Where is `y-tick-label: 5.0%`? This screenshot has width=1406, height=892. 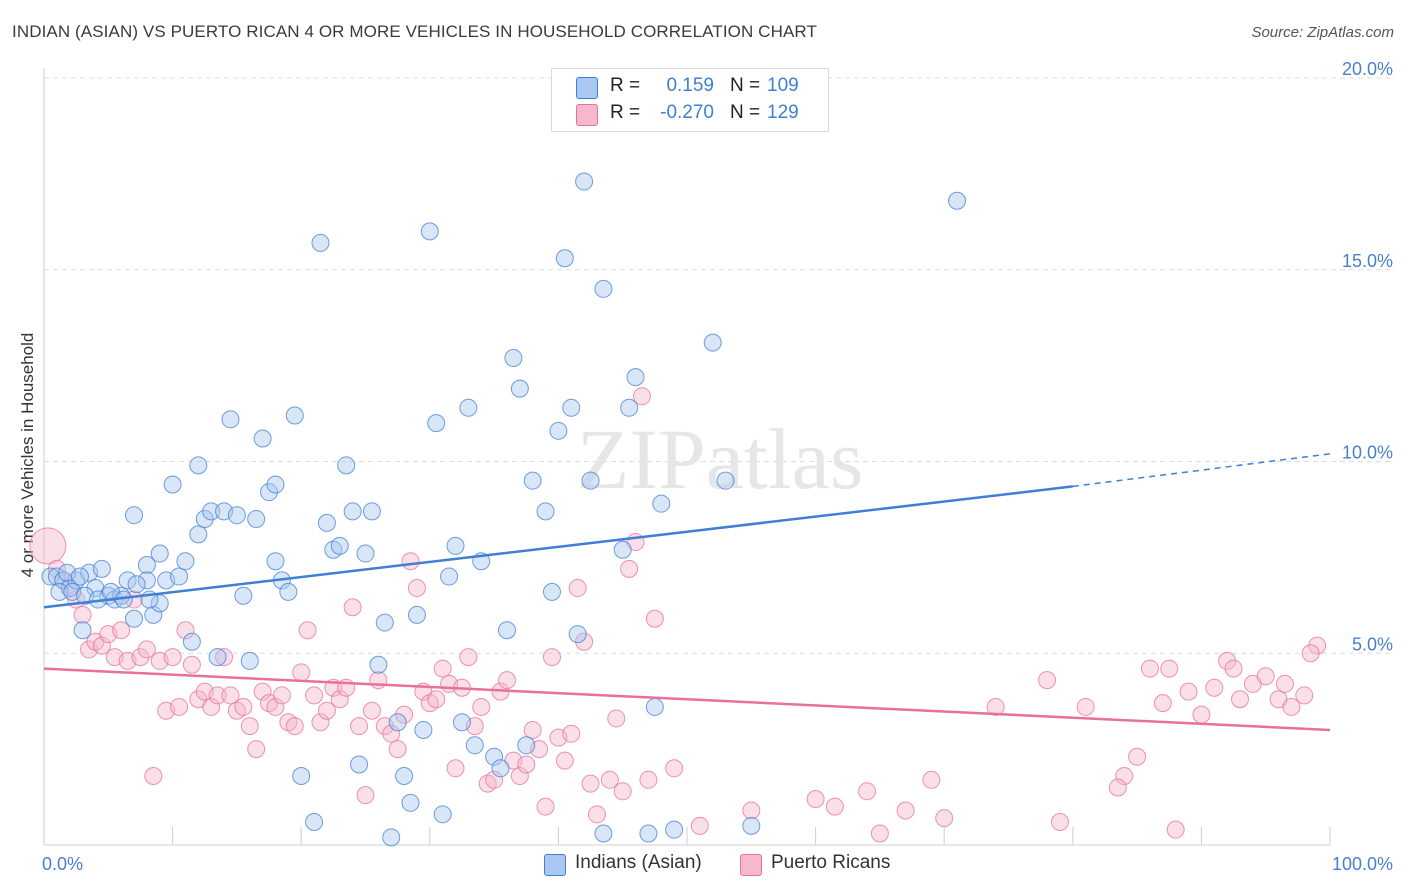
y-tick-label: 5.0% is located at coordinates (1372, 644).